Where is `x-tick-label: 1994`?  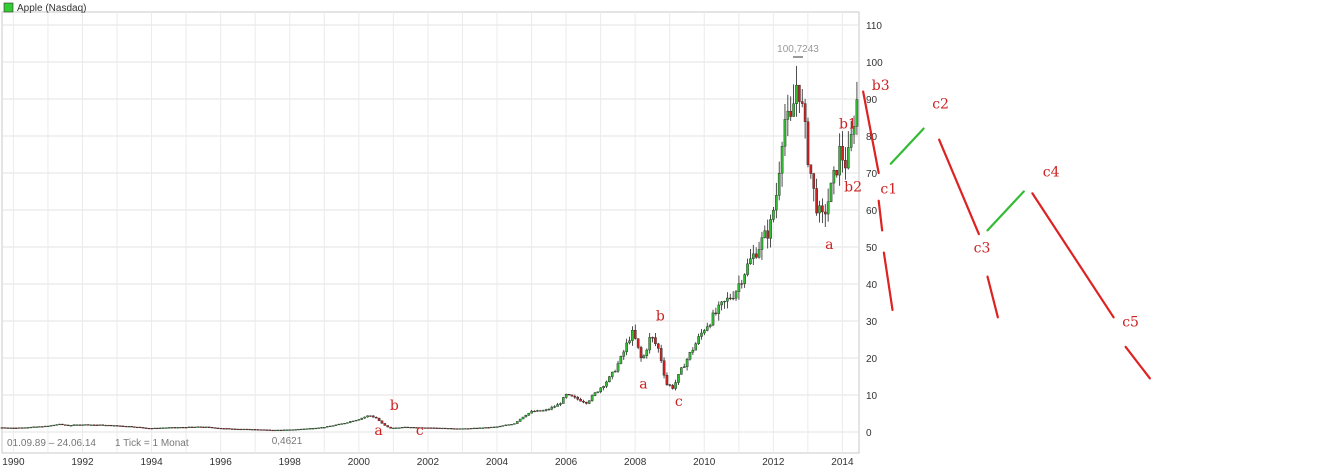
x-tick-label: 1994 is located at coordinates (151, 462).